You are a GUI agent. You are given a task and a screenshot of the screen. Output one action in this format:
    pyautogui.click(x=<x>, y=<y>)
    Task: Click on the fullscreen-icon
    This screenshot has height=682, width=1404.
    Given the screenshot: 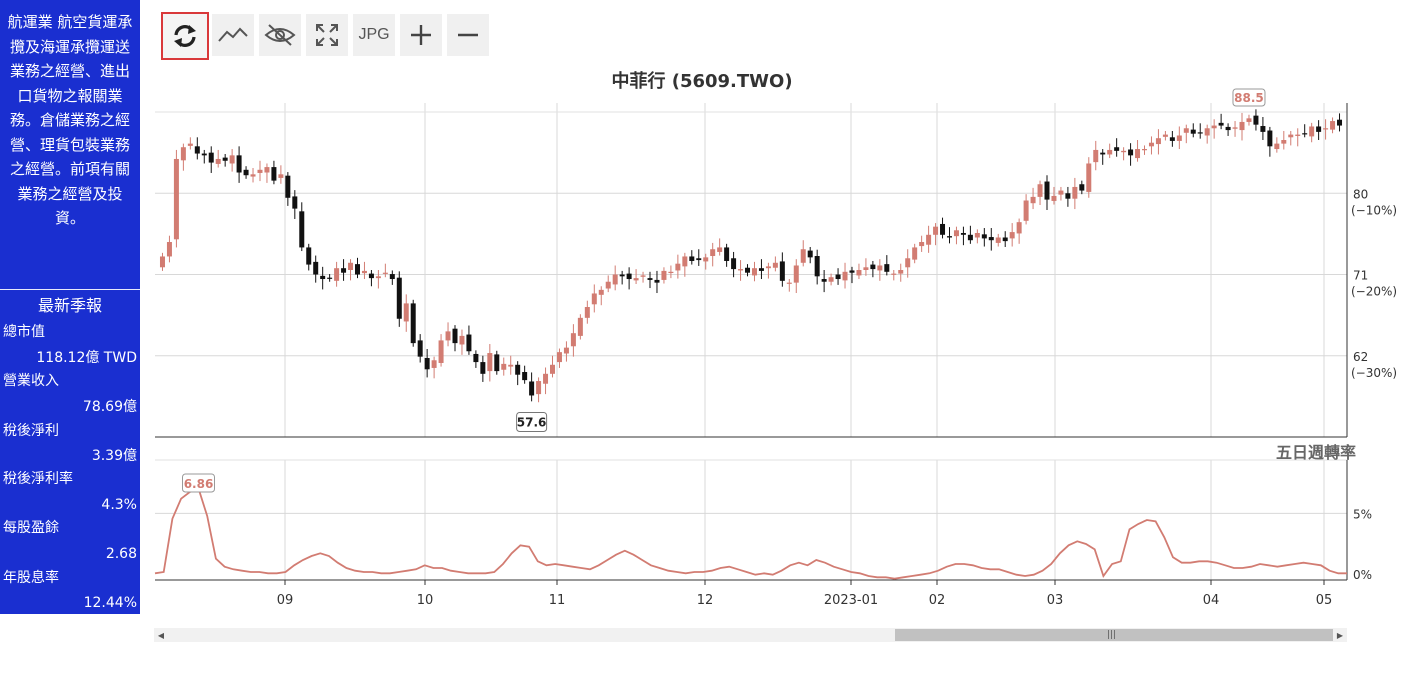 What is the action you would take?
    pyautogui.click(x=327, y=35)
    